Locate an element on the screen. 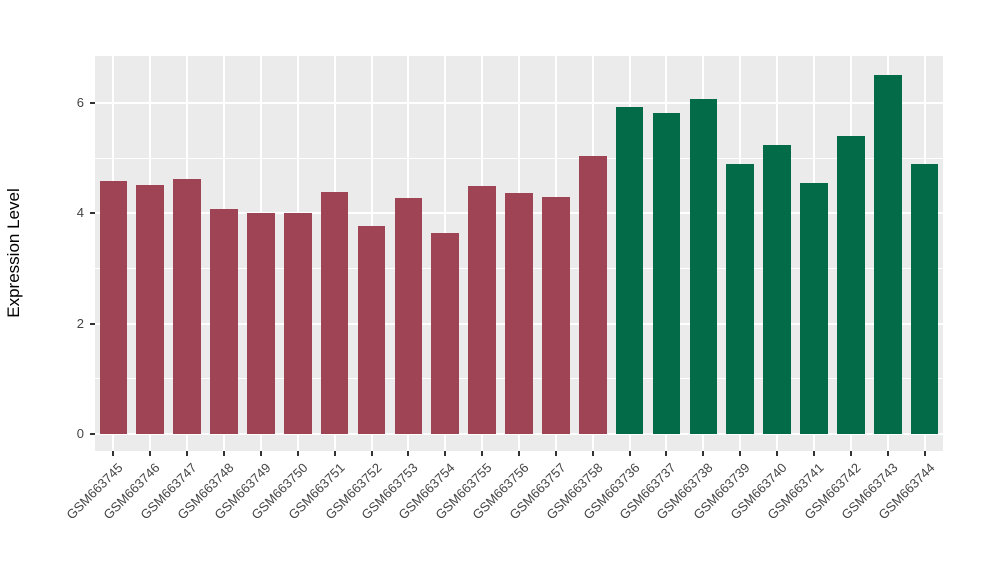  y-tick-label-6: 6 is located at coordinates (80, 102).